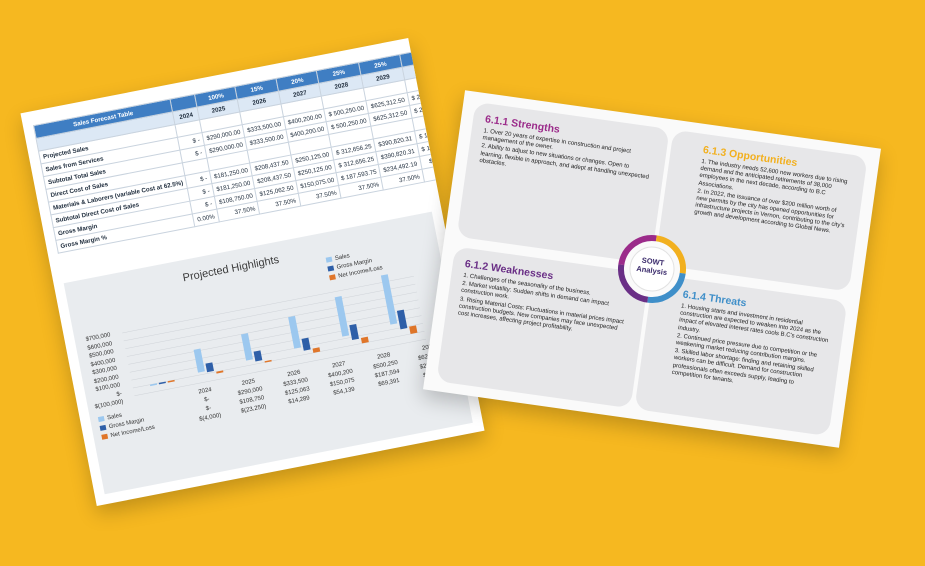 Image resolution: width=925 pixels, height=566 pixels. I want to click on bar-sales-2026, so click(247, 347).